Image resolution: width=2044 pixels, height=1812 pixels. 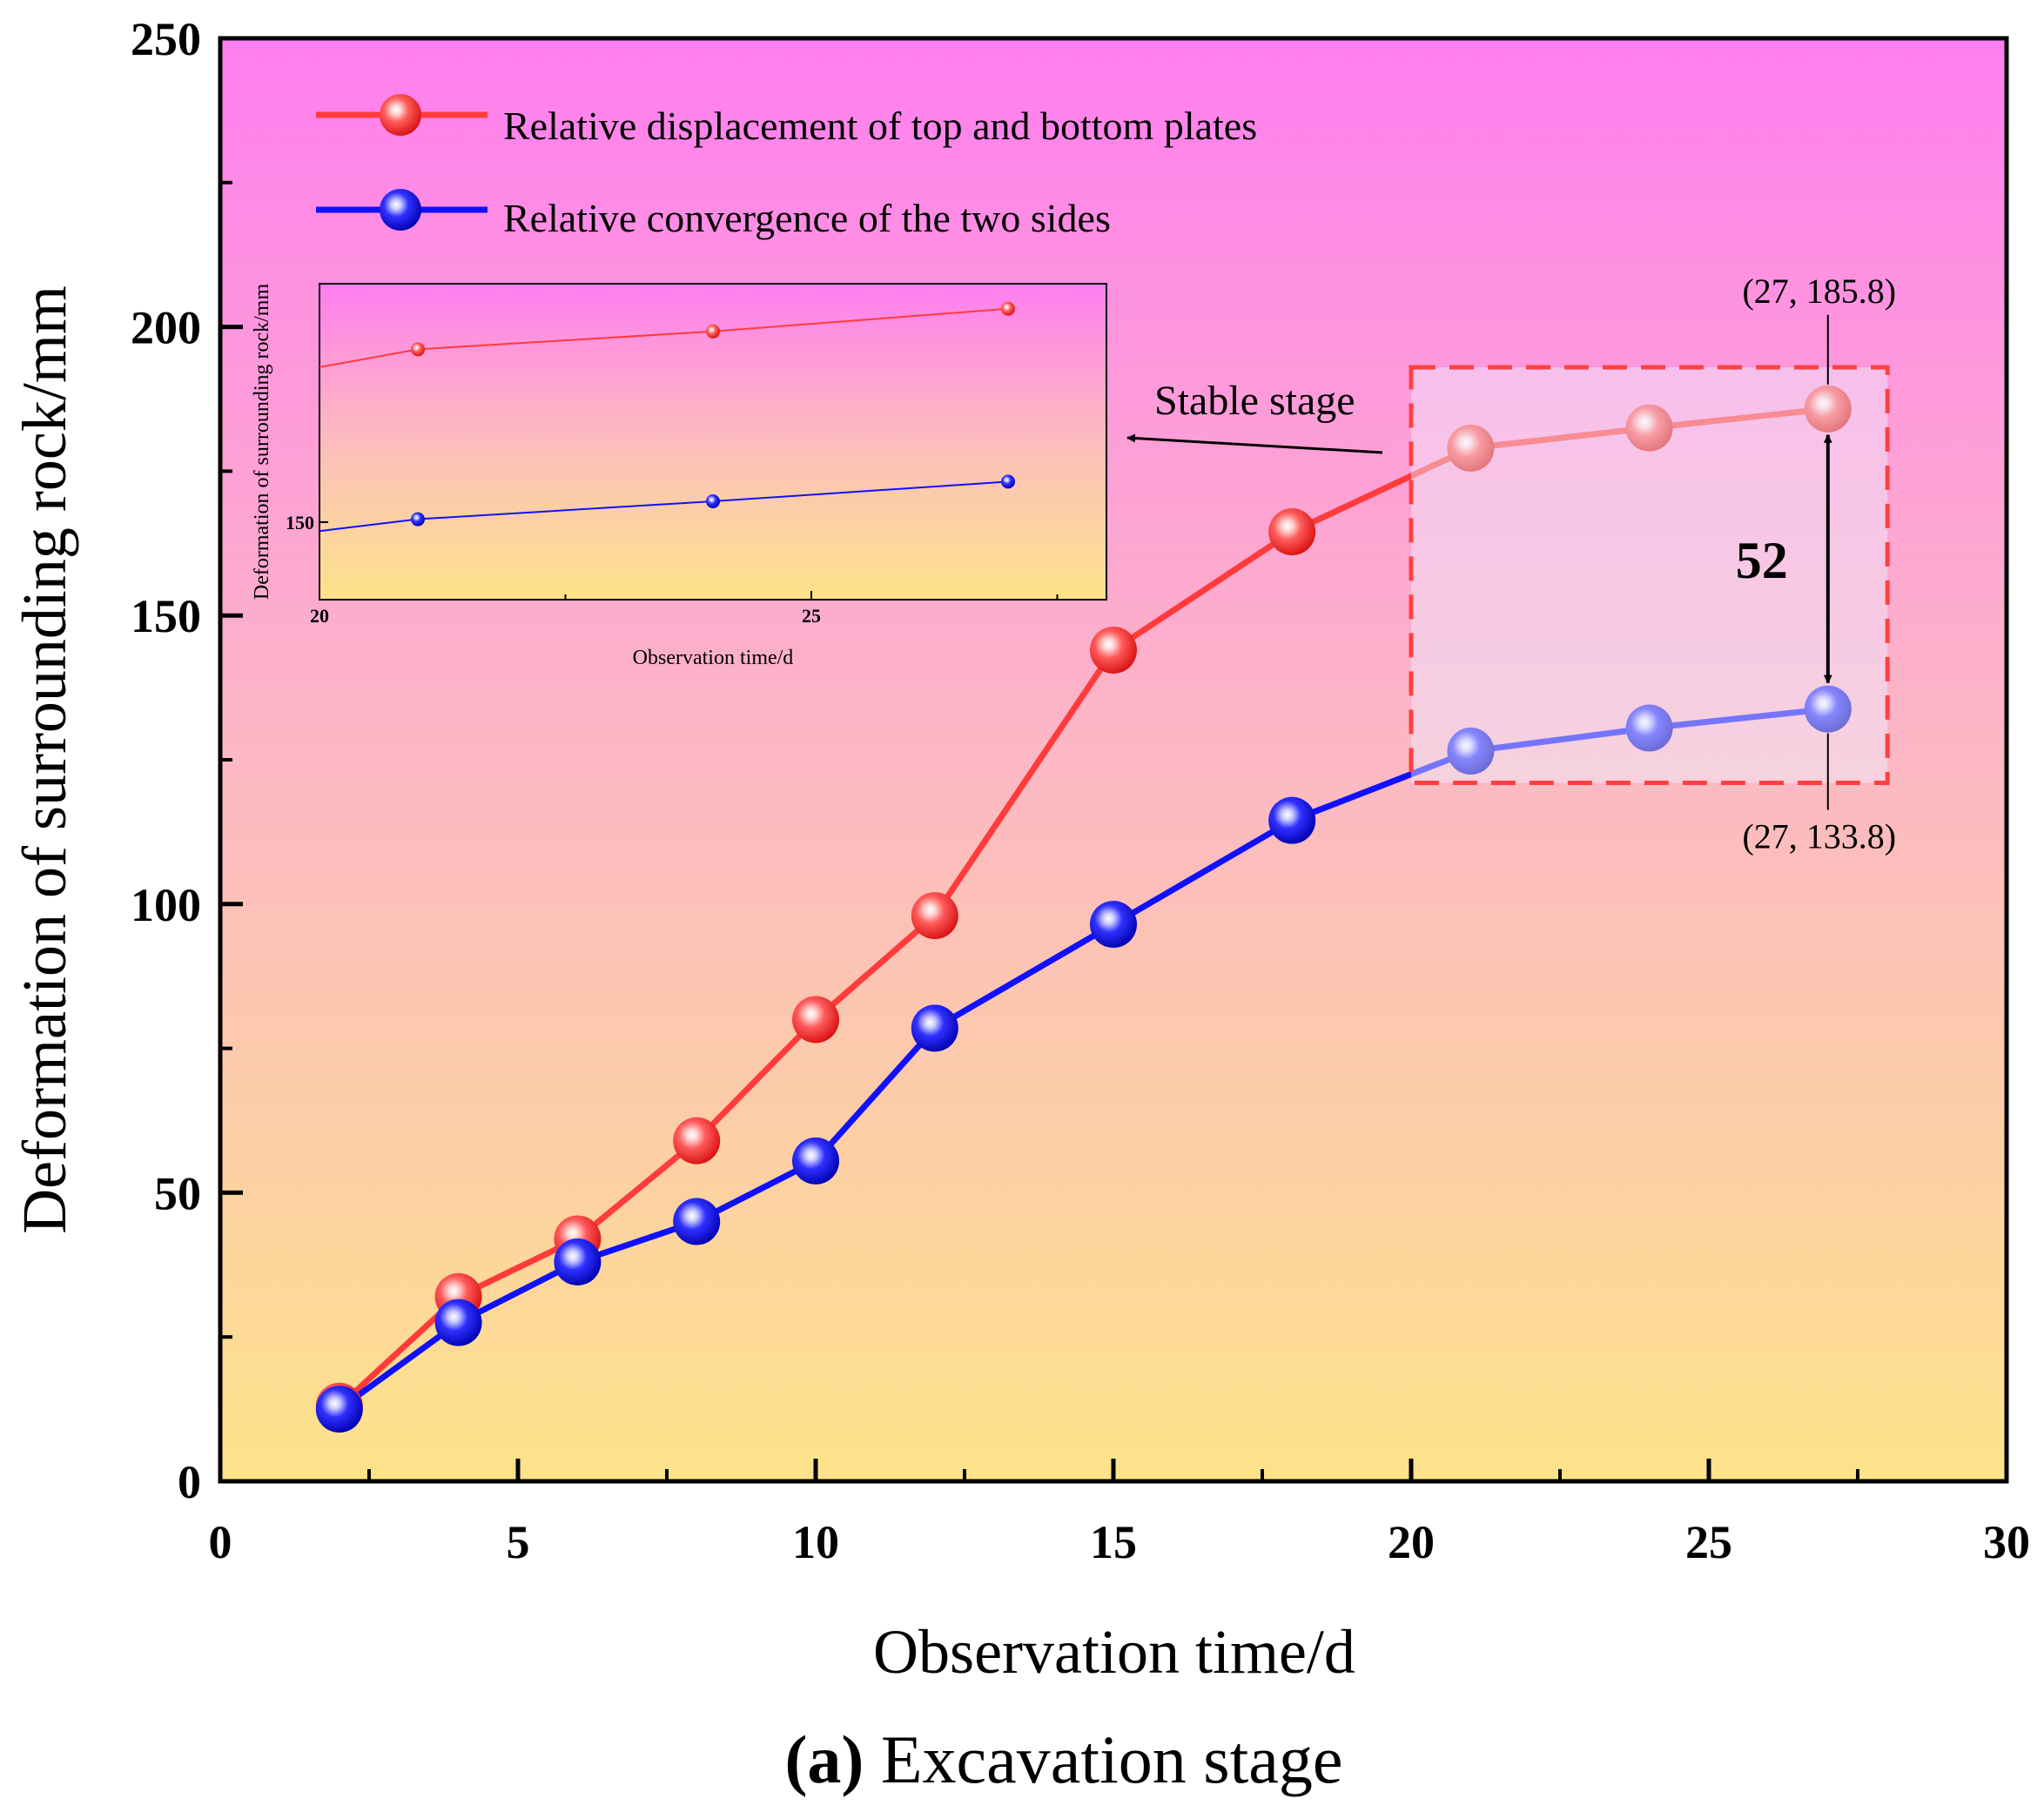 I want to click on stable-stage-arrow, so click(x=1254, y=443).